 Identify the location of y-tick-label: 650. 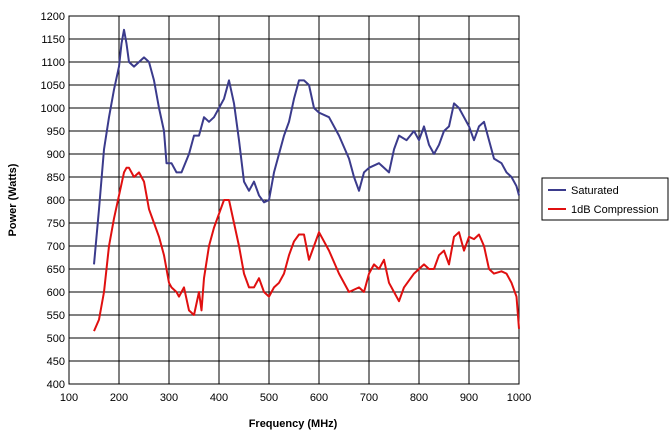
(56, 270).